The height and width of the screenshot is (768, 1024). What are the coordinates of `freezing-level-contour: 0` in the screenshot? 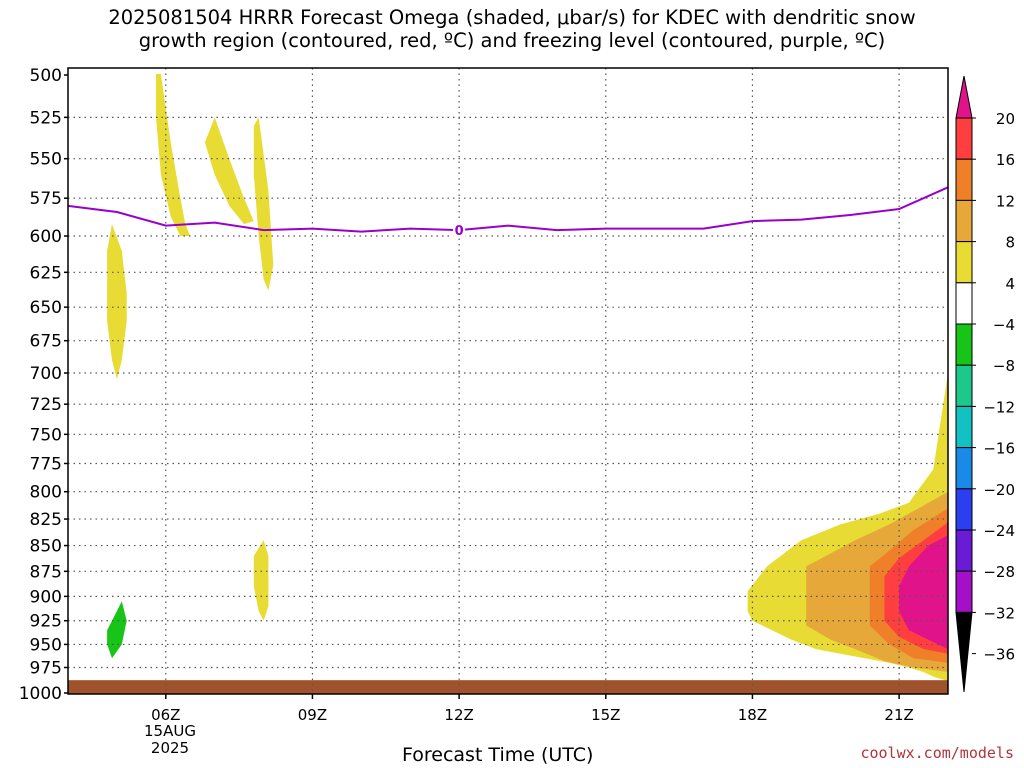 It's located at (508, 212).